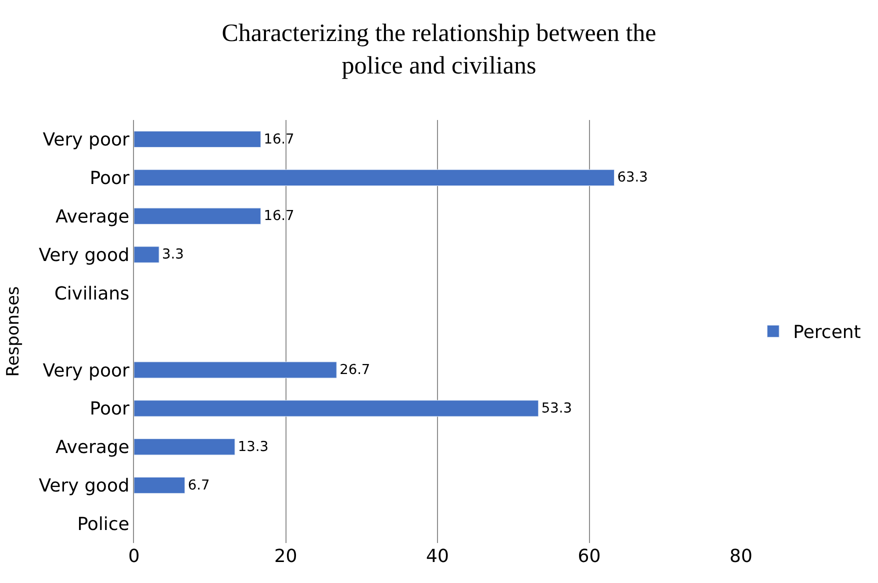 The width and height of the screenshot is (878, 583). What do you see at coordinates (253, 446) in the screenshot?
I see `data-label: 13.3` at bounding box center [253, 446].